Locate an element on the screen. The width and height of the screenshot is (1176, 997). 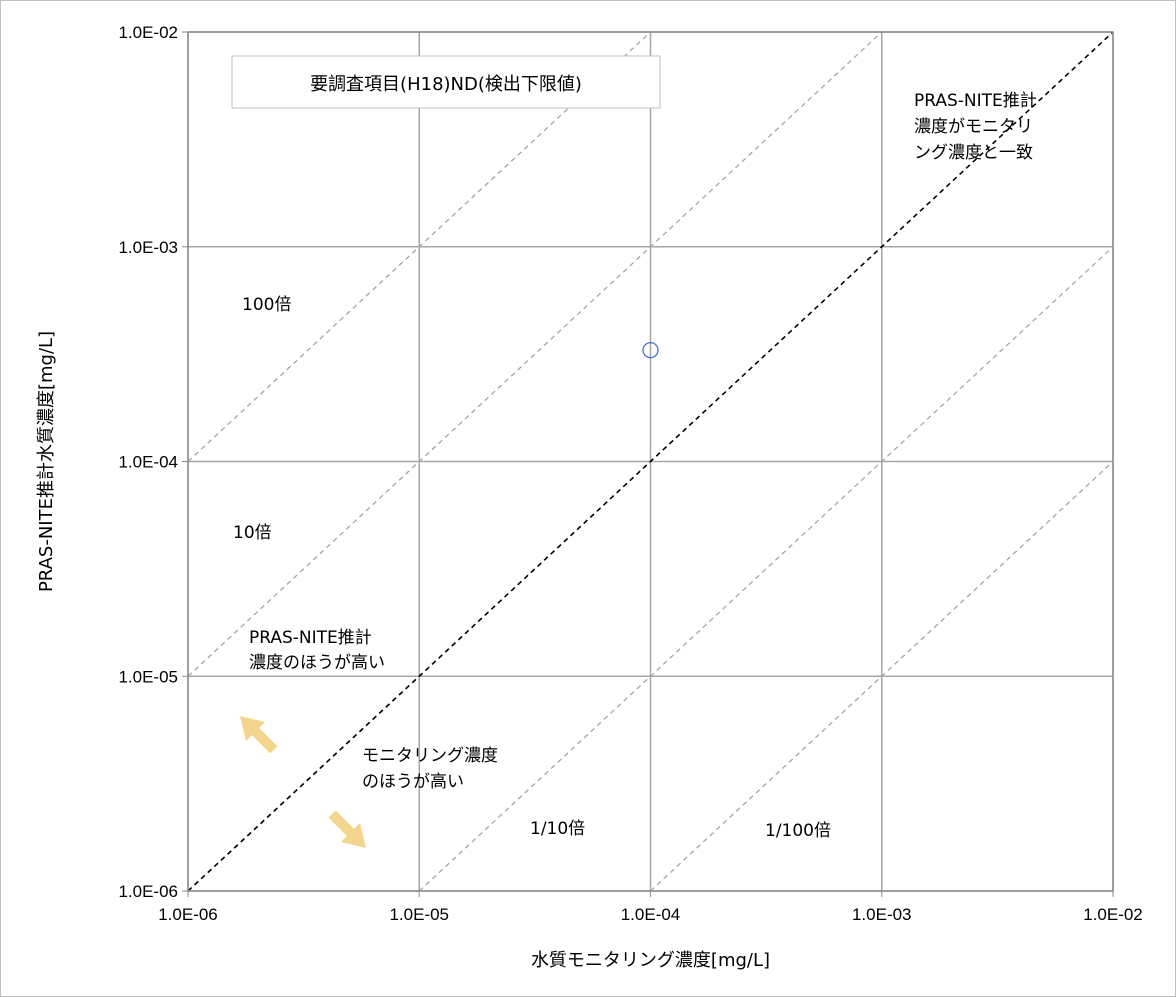
x-tick-label: 1.0E-06 is located at coordinates (188, 914).